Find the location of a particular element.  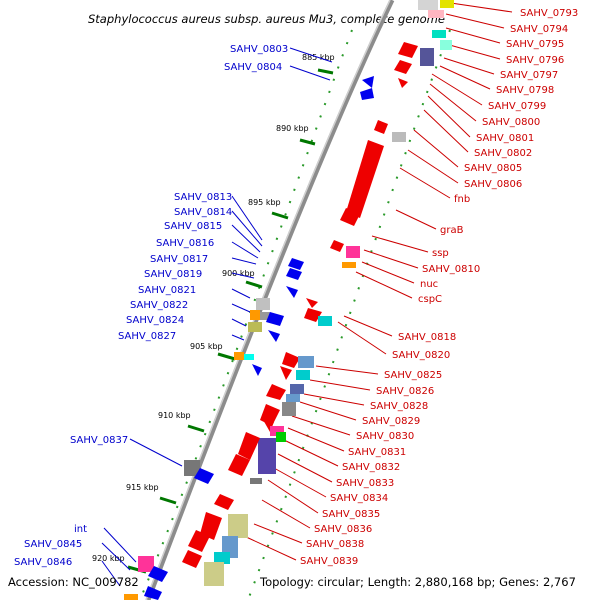

tick-label-890: 890 kbp is located at coordinates (292, 128).